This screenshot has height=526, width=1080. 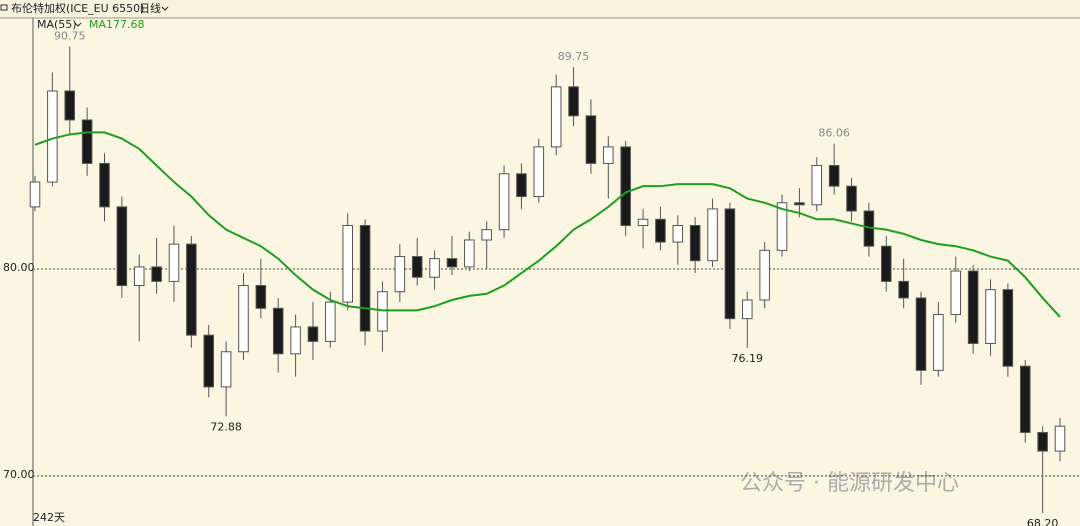 I want to click on period-selector: 日线, so click(x=150, y=8).